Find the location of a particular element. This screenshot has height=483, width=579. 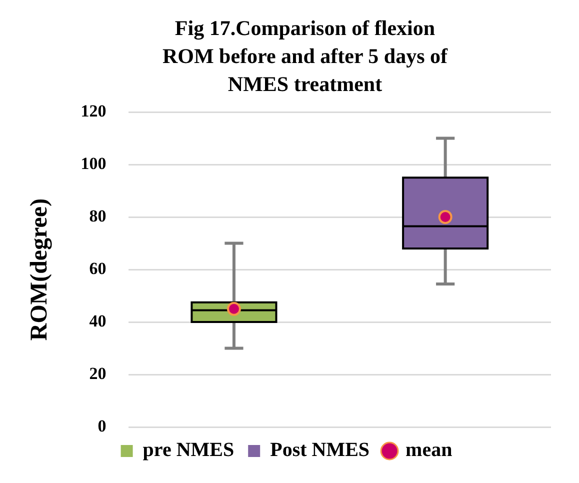

y-tick-label: 120 is located at coordinates (93, 110).